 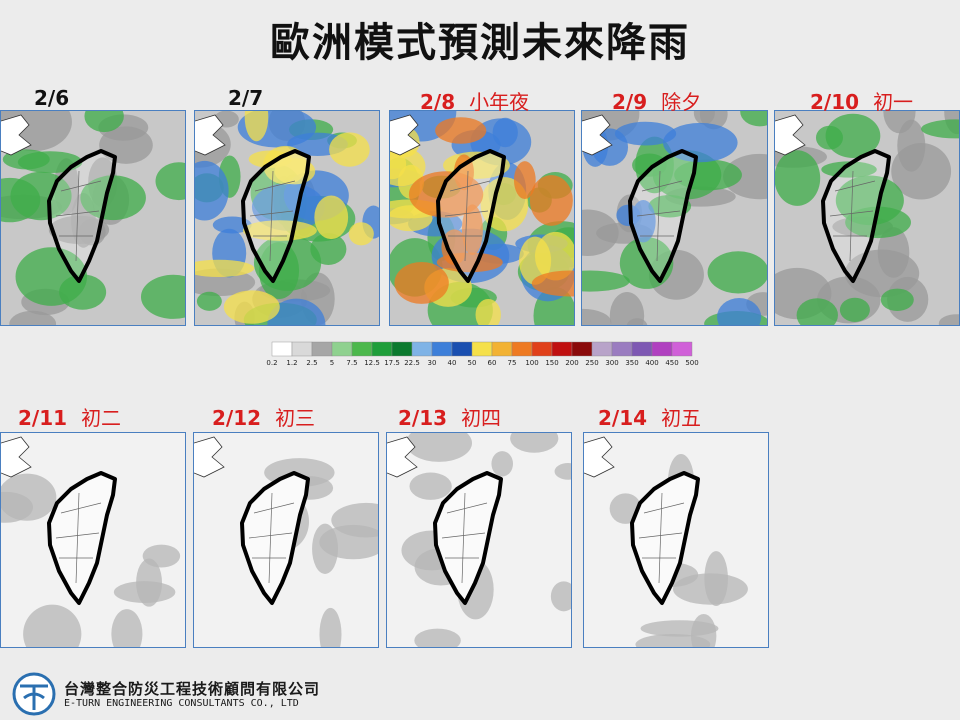 I want to click on slide-title: 歐洲模式預測未來降雨, so click(x=480, y=43).